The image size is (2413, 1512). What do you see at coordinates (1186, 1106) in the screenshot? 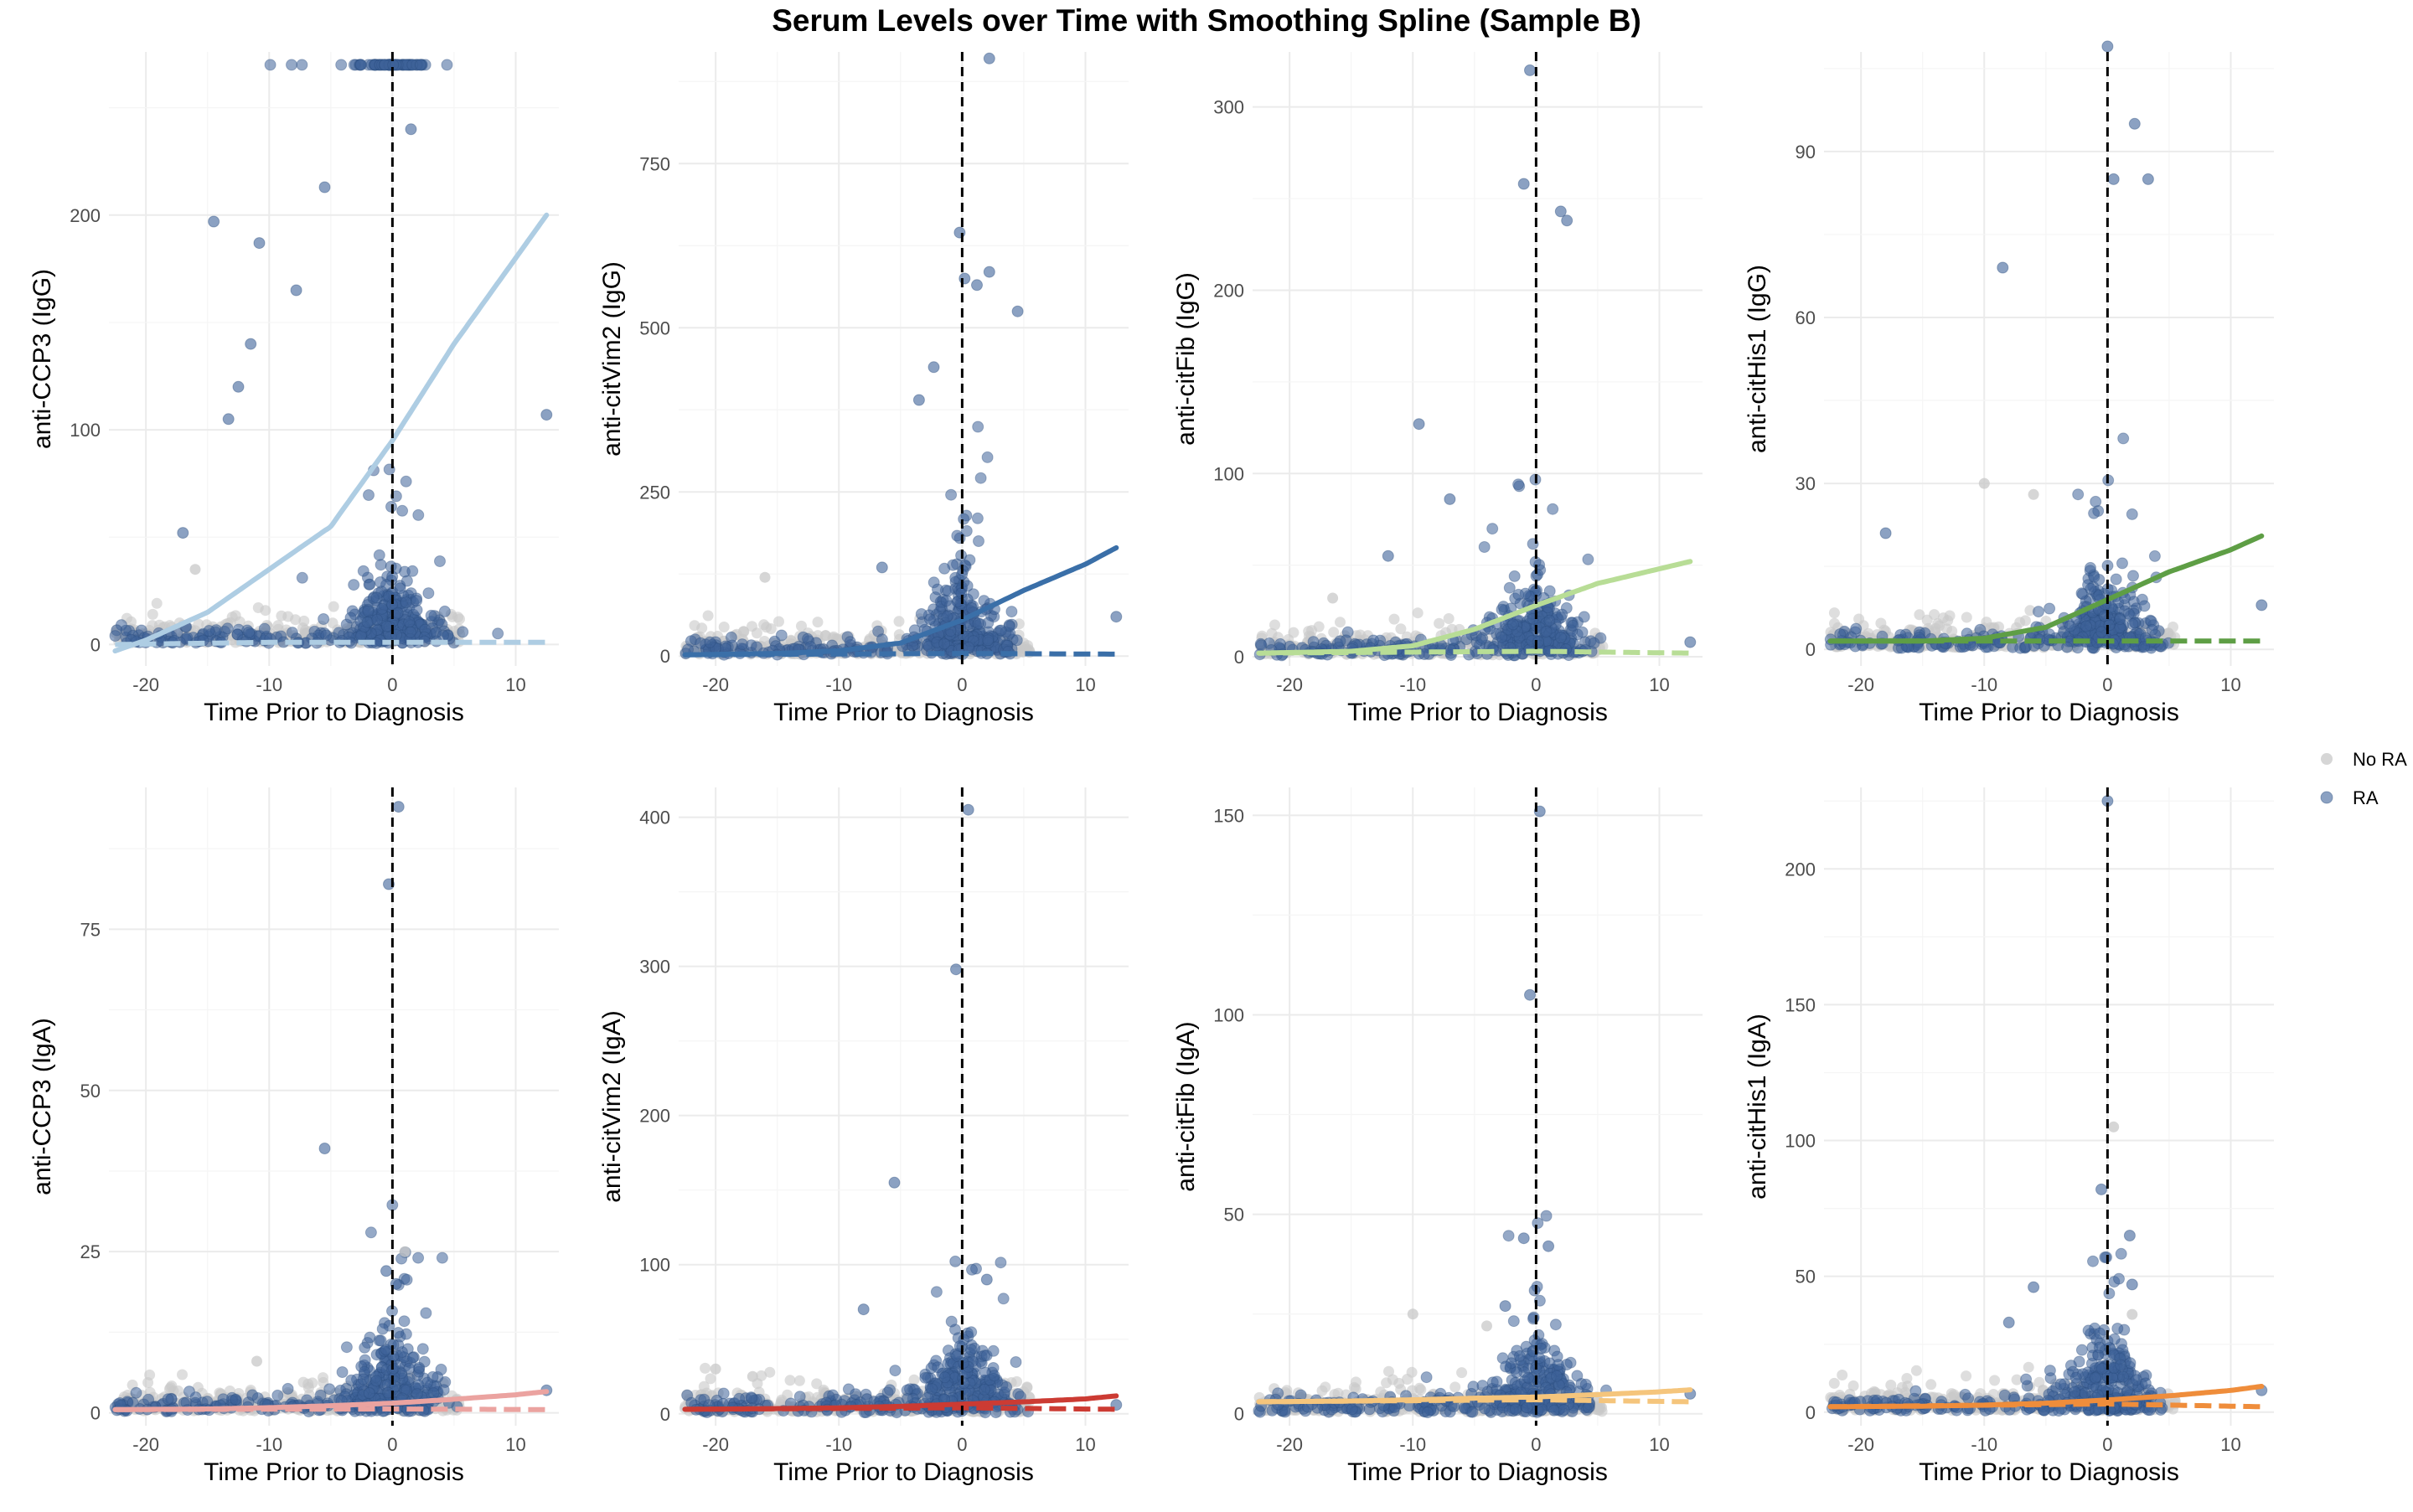
I see `y-axis-title: anti-citFib (IgA)` at bounding box center [1186, 1106].